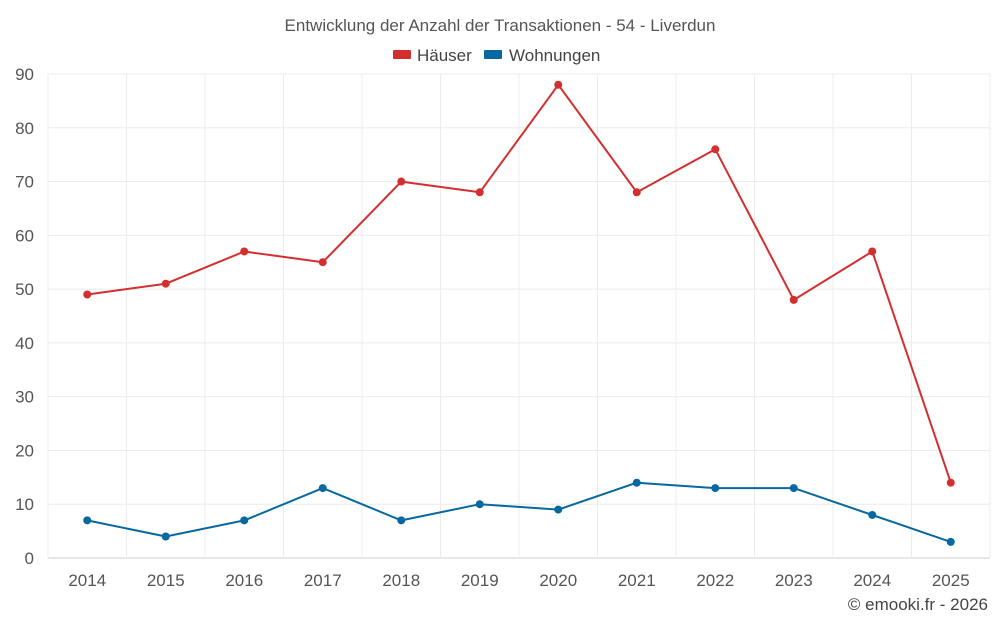 This screenshot has height=625, width=1000. I want to click on y-tick-label: 70, so click(24, 182).